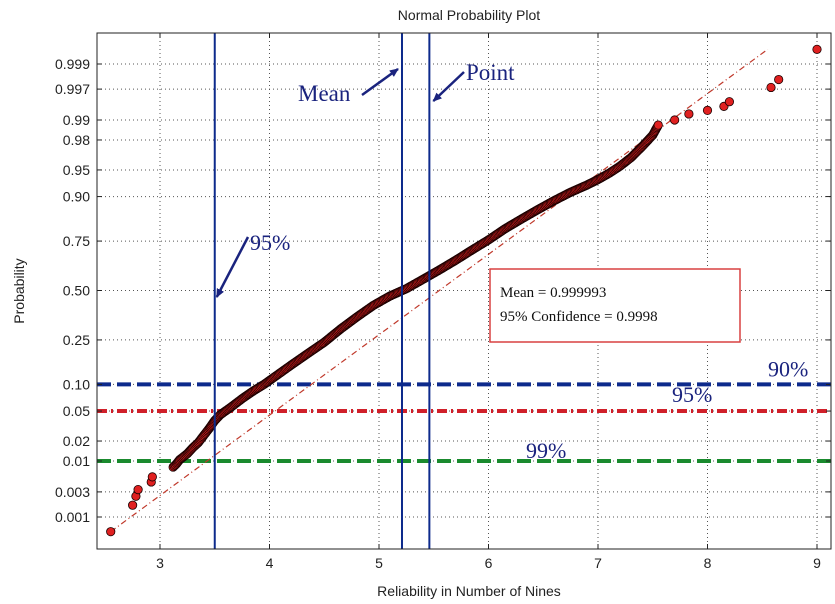  I want to click on y-tick-label: 0.25, so click(76, 340).